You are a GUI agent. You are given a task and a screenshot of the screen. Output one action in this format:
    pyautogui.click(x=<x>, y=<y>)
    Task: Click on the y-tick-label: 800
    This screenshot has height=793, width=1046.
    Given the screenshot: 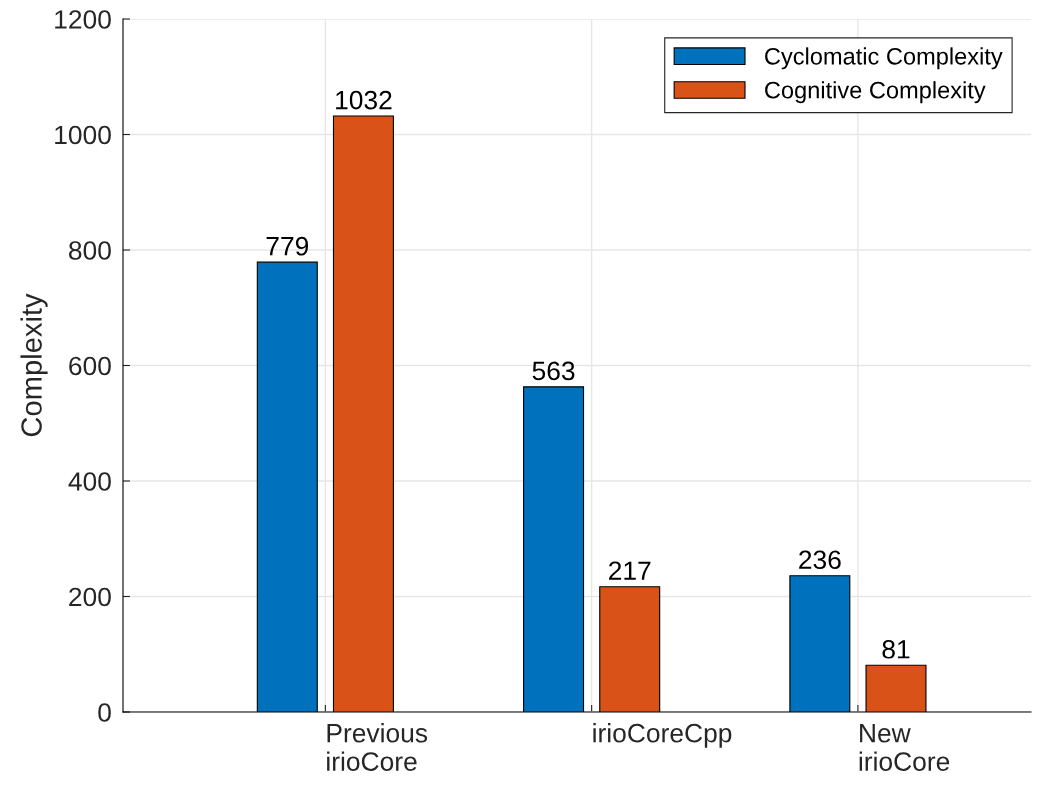 What is the action you would take?
    pyautogui.click(x=90, y=250)
    